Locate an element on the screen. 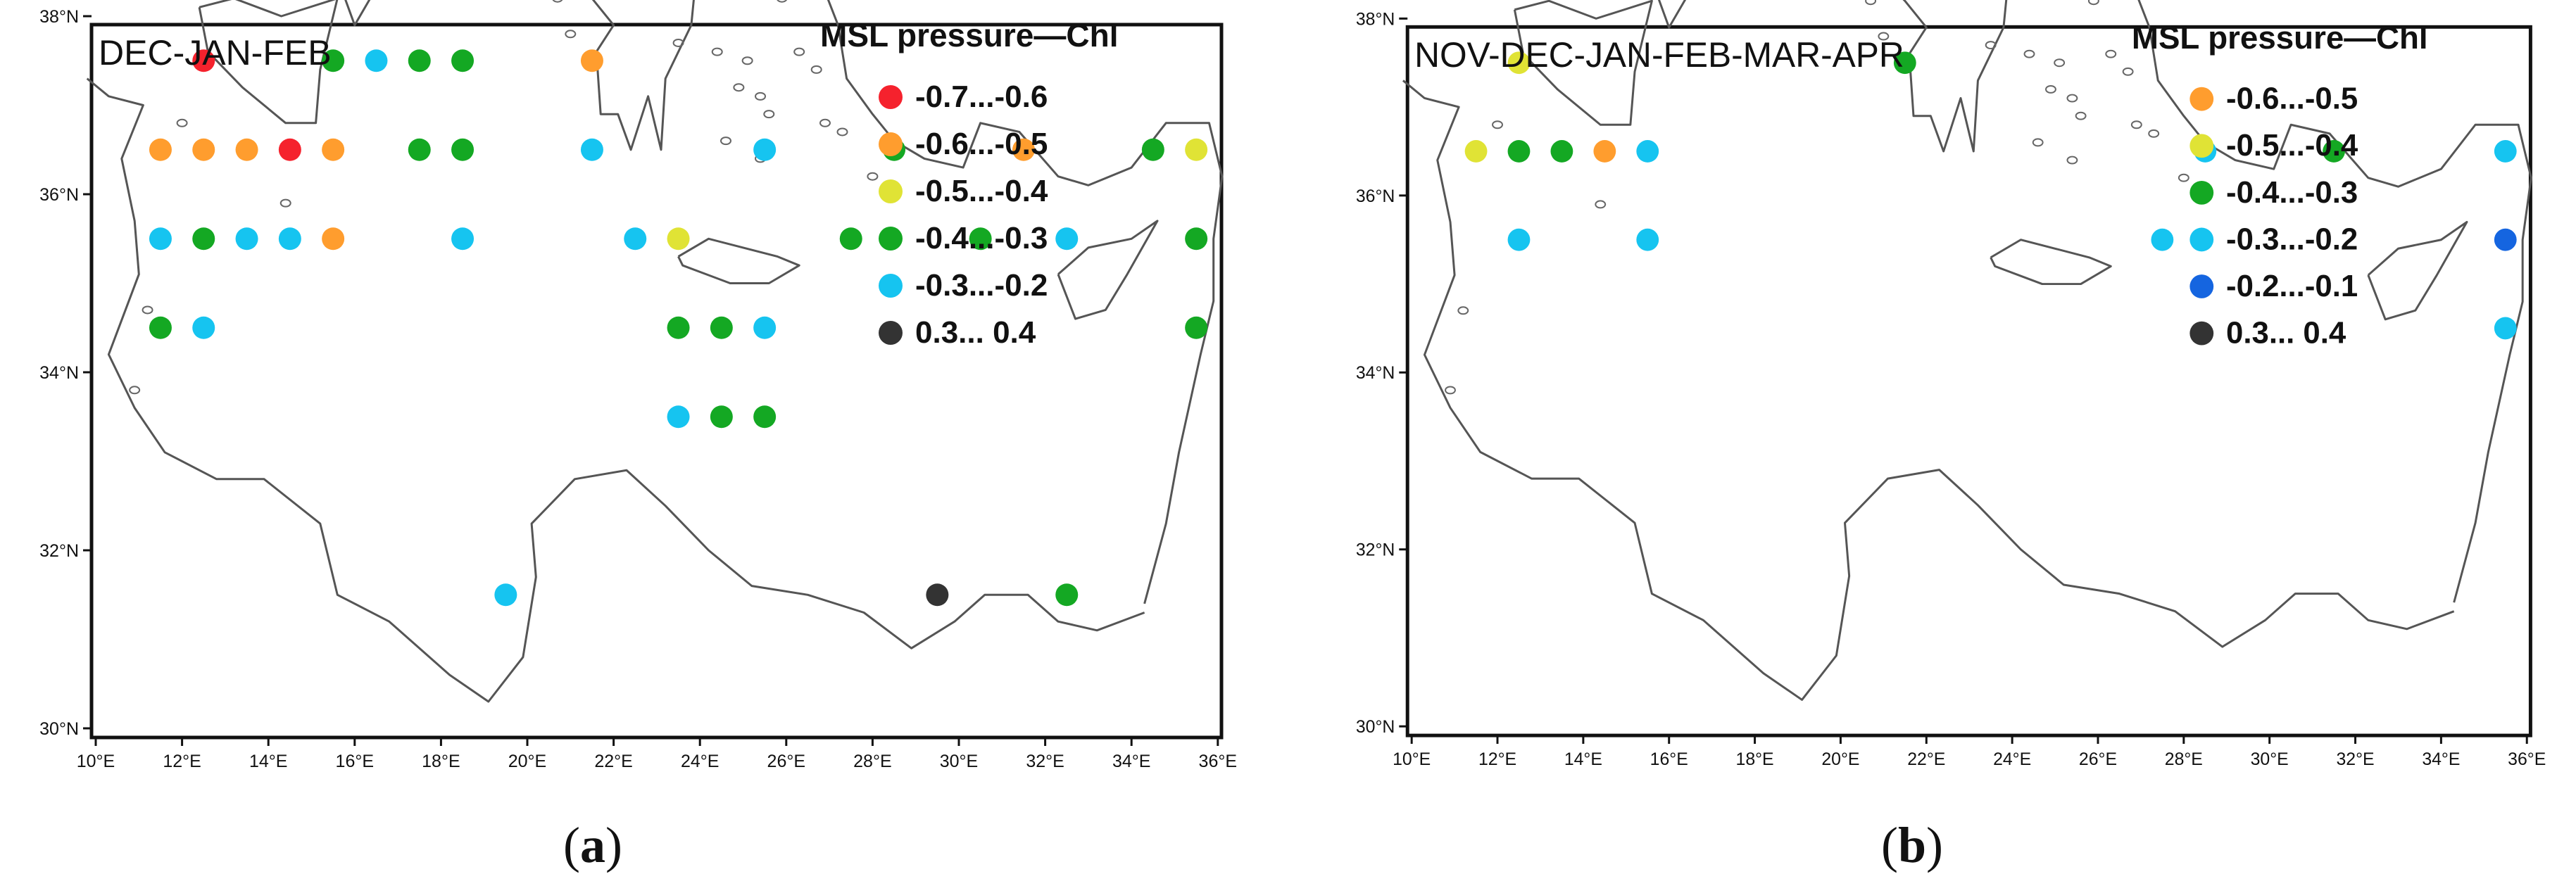 This screenshot has height=893, width=2576. lon-tick-label: 32°E is located at coordinates (2355, 759).